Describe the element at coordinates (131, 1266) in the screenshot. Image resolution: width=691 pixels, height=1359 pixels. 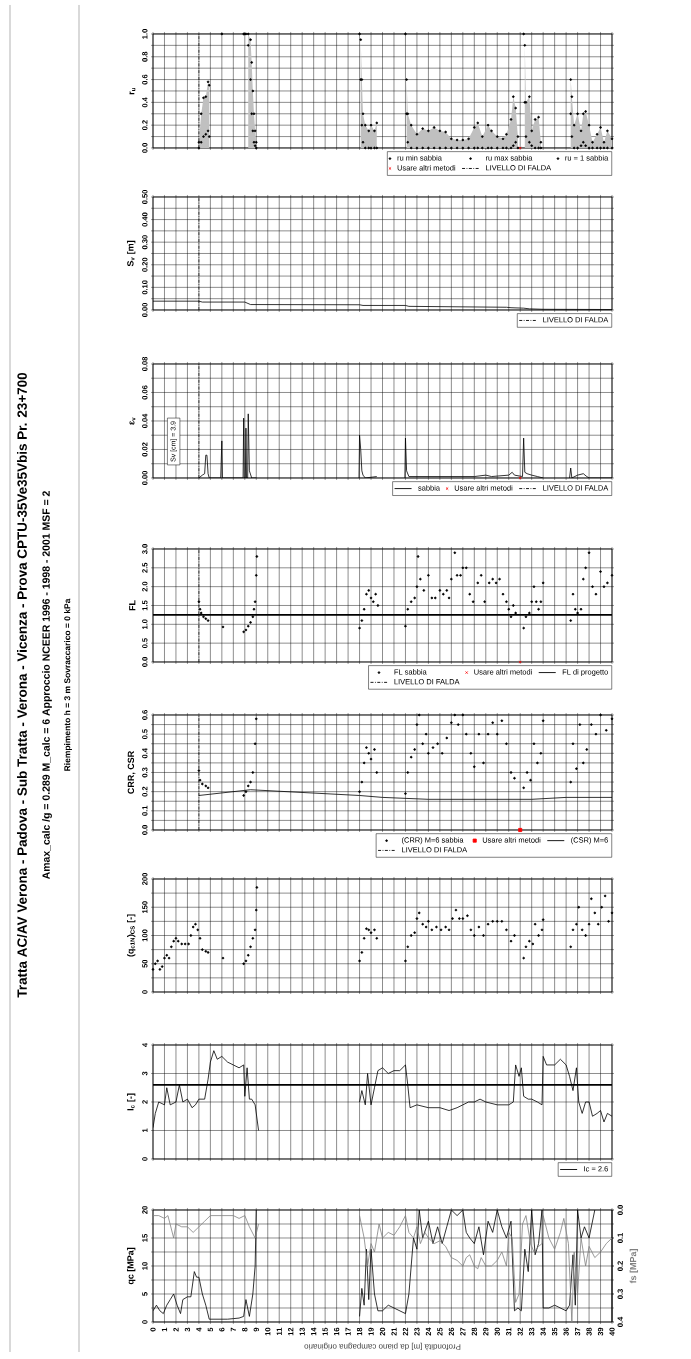
I see `y-axis-title: qc [MPa]` at that location.